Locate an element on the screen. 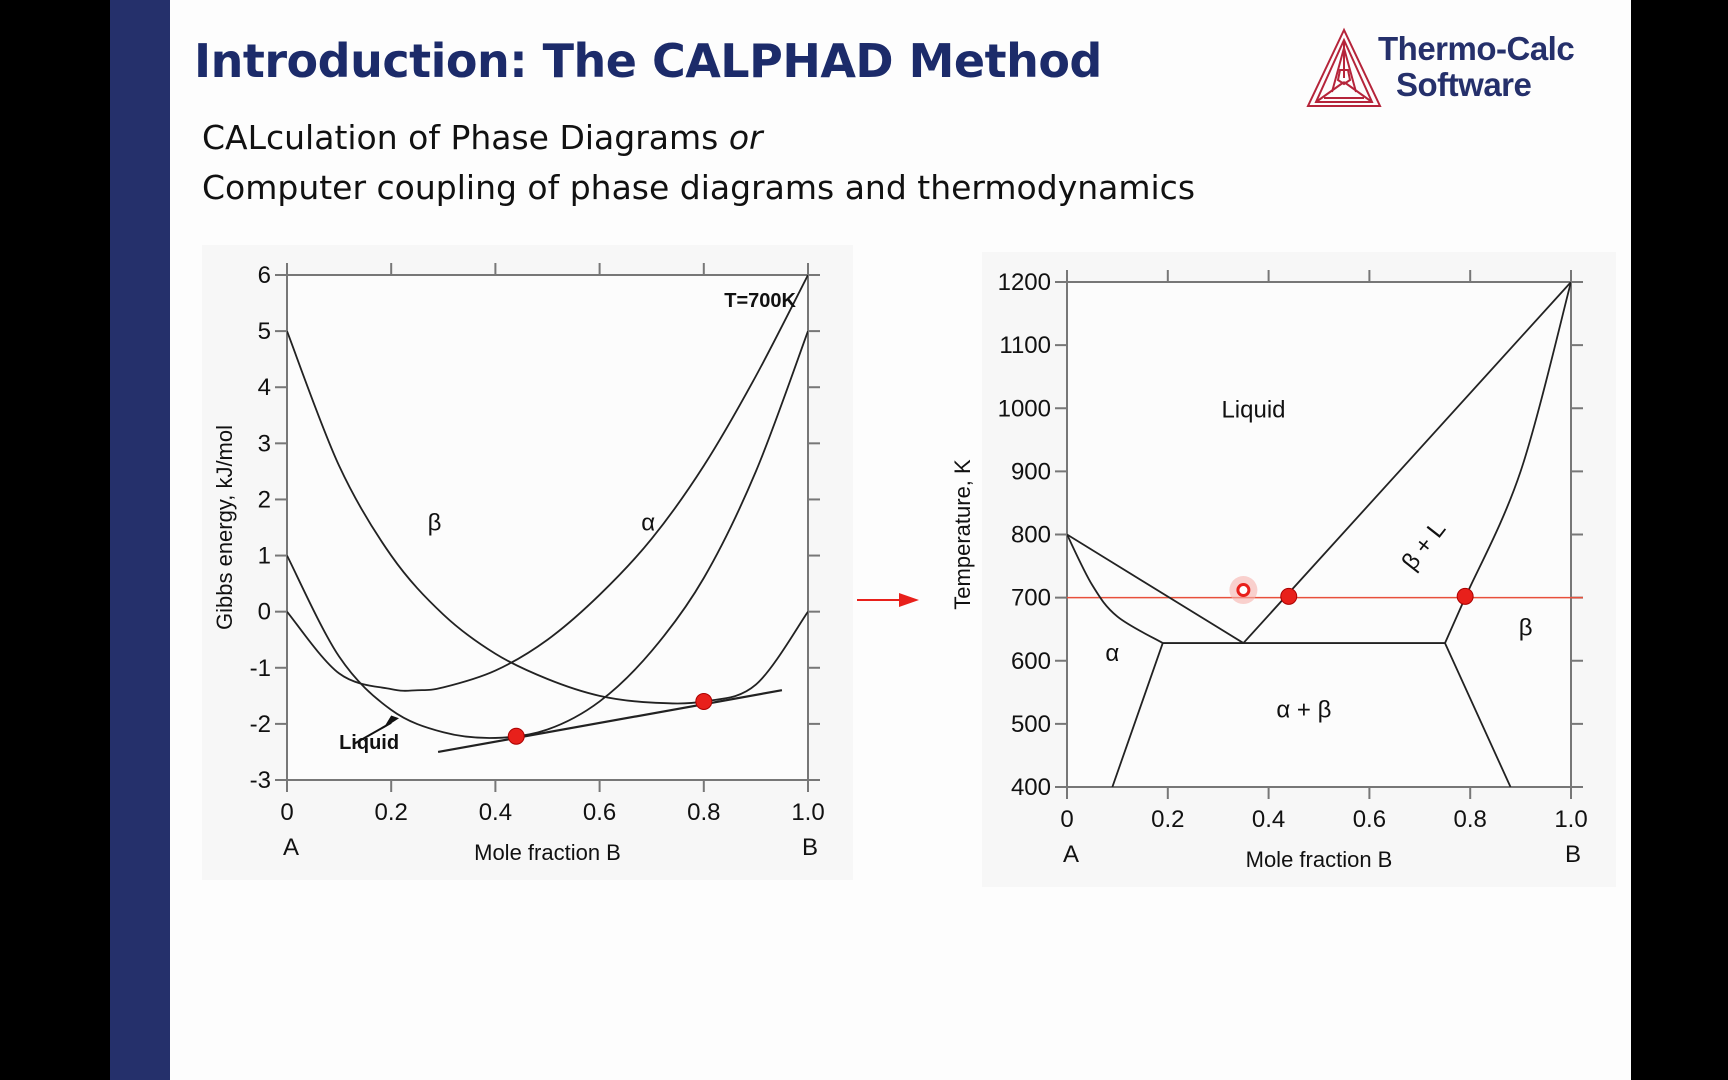  gibbs-curve-β is located at coordinates (547, 517).